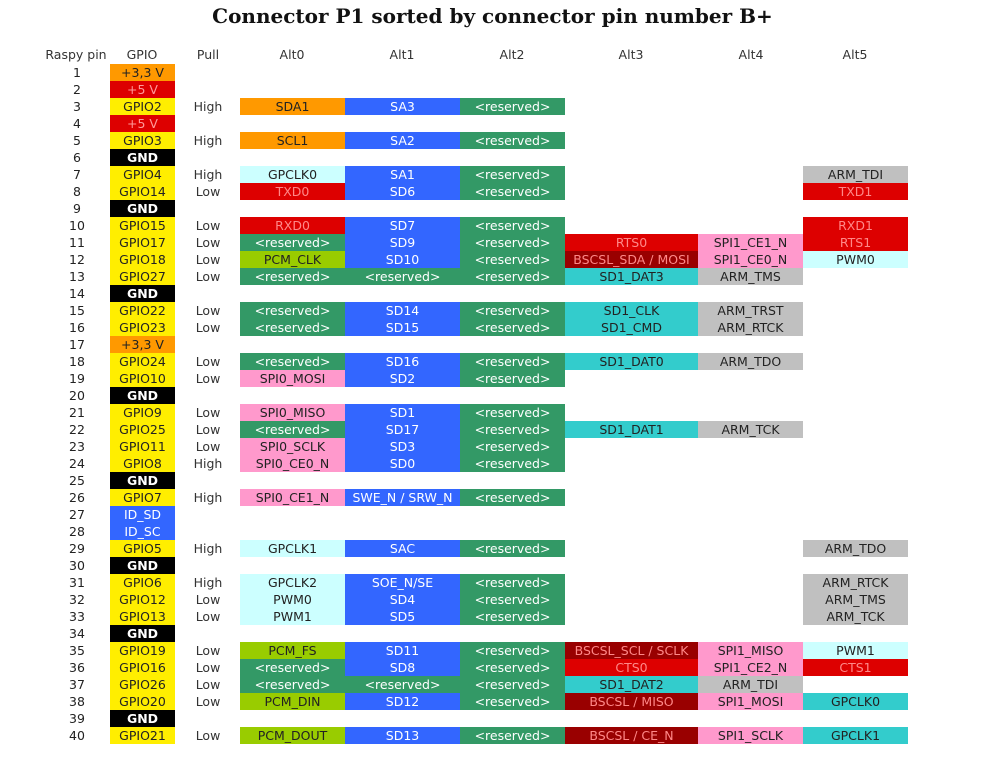  I want to click on gpio-cell: GPIO24, so click(142, 361).